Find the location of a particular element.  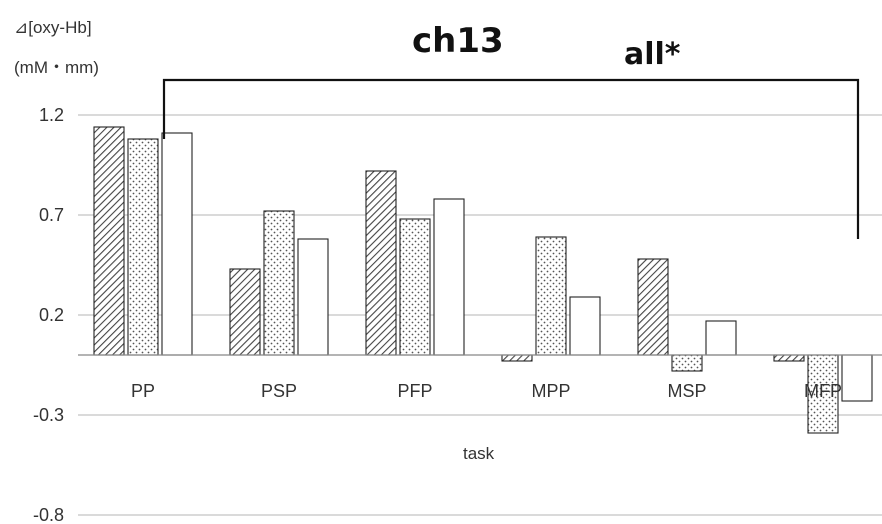

category-label: MSP is located at coordinates (686, 391).